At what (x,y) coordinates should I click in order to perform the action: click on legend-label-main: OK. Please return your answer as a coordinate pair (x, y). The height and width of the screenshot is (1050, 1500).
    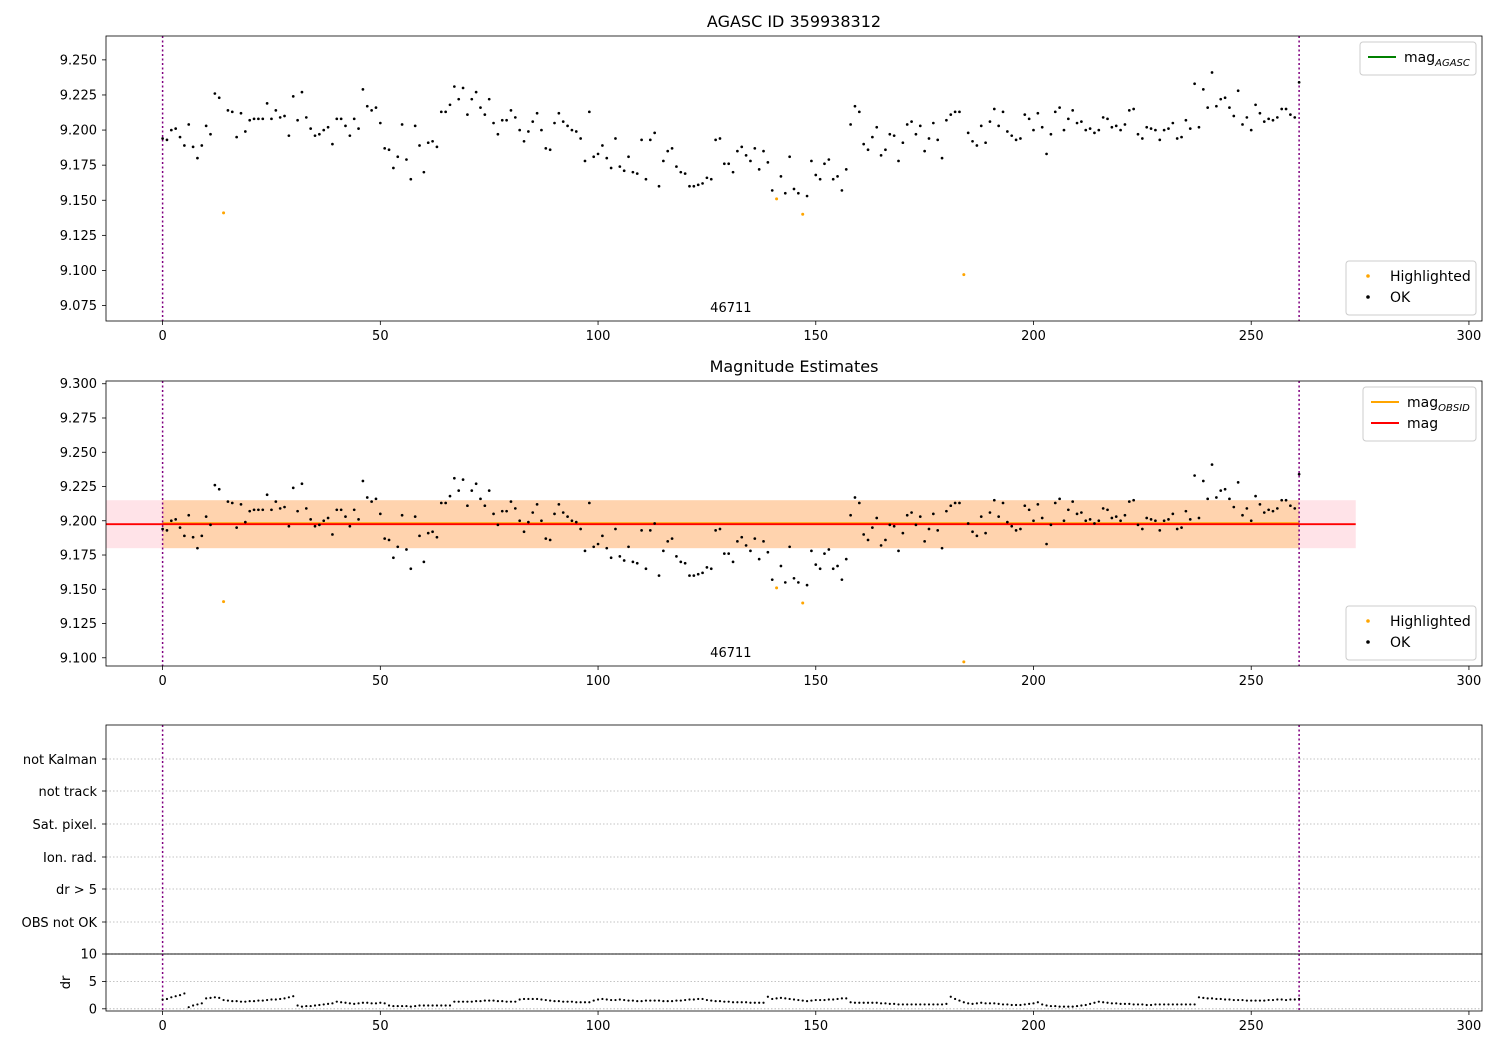
    Looking at the image, I should click on (1400, 643).